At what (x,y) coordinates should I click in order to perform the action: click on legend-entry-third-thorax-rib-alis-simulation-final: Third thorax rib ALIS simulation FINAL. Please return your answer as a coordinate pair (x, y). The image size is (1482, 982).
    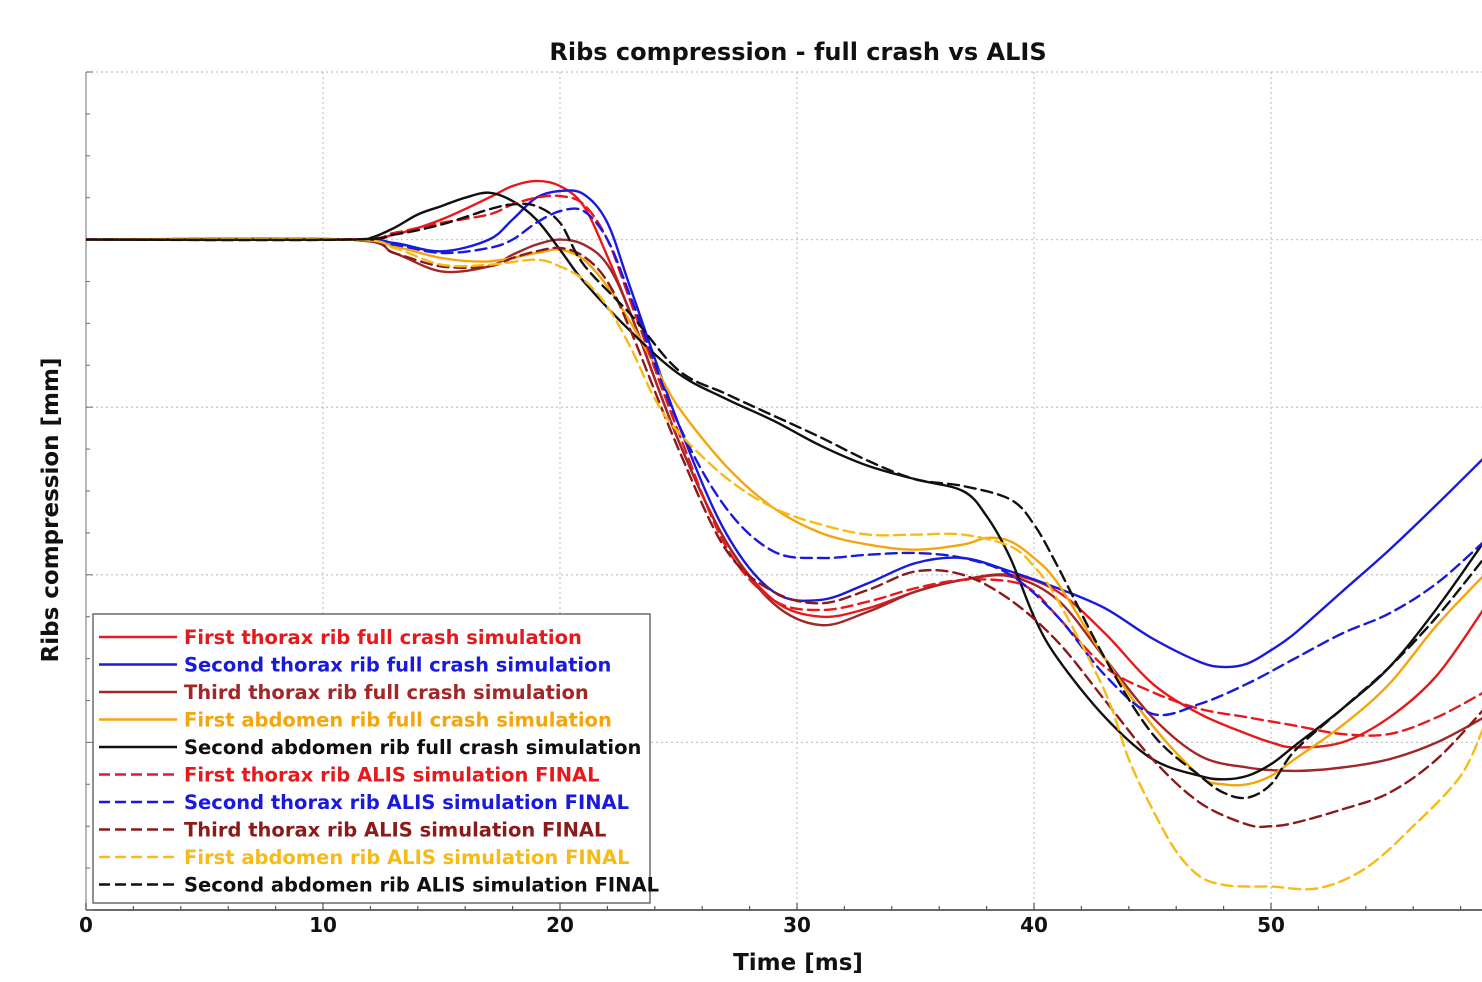
    Looking at the image, I should click on (395, 830).